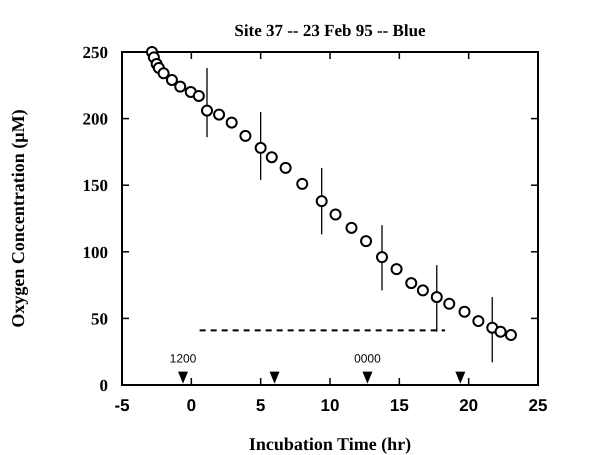 This screenshot has width=598, height=455. Describe the element at coordinates (468, 405) in the screenshot. I see `x-tick-label: 20` at that location.